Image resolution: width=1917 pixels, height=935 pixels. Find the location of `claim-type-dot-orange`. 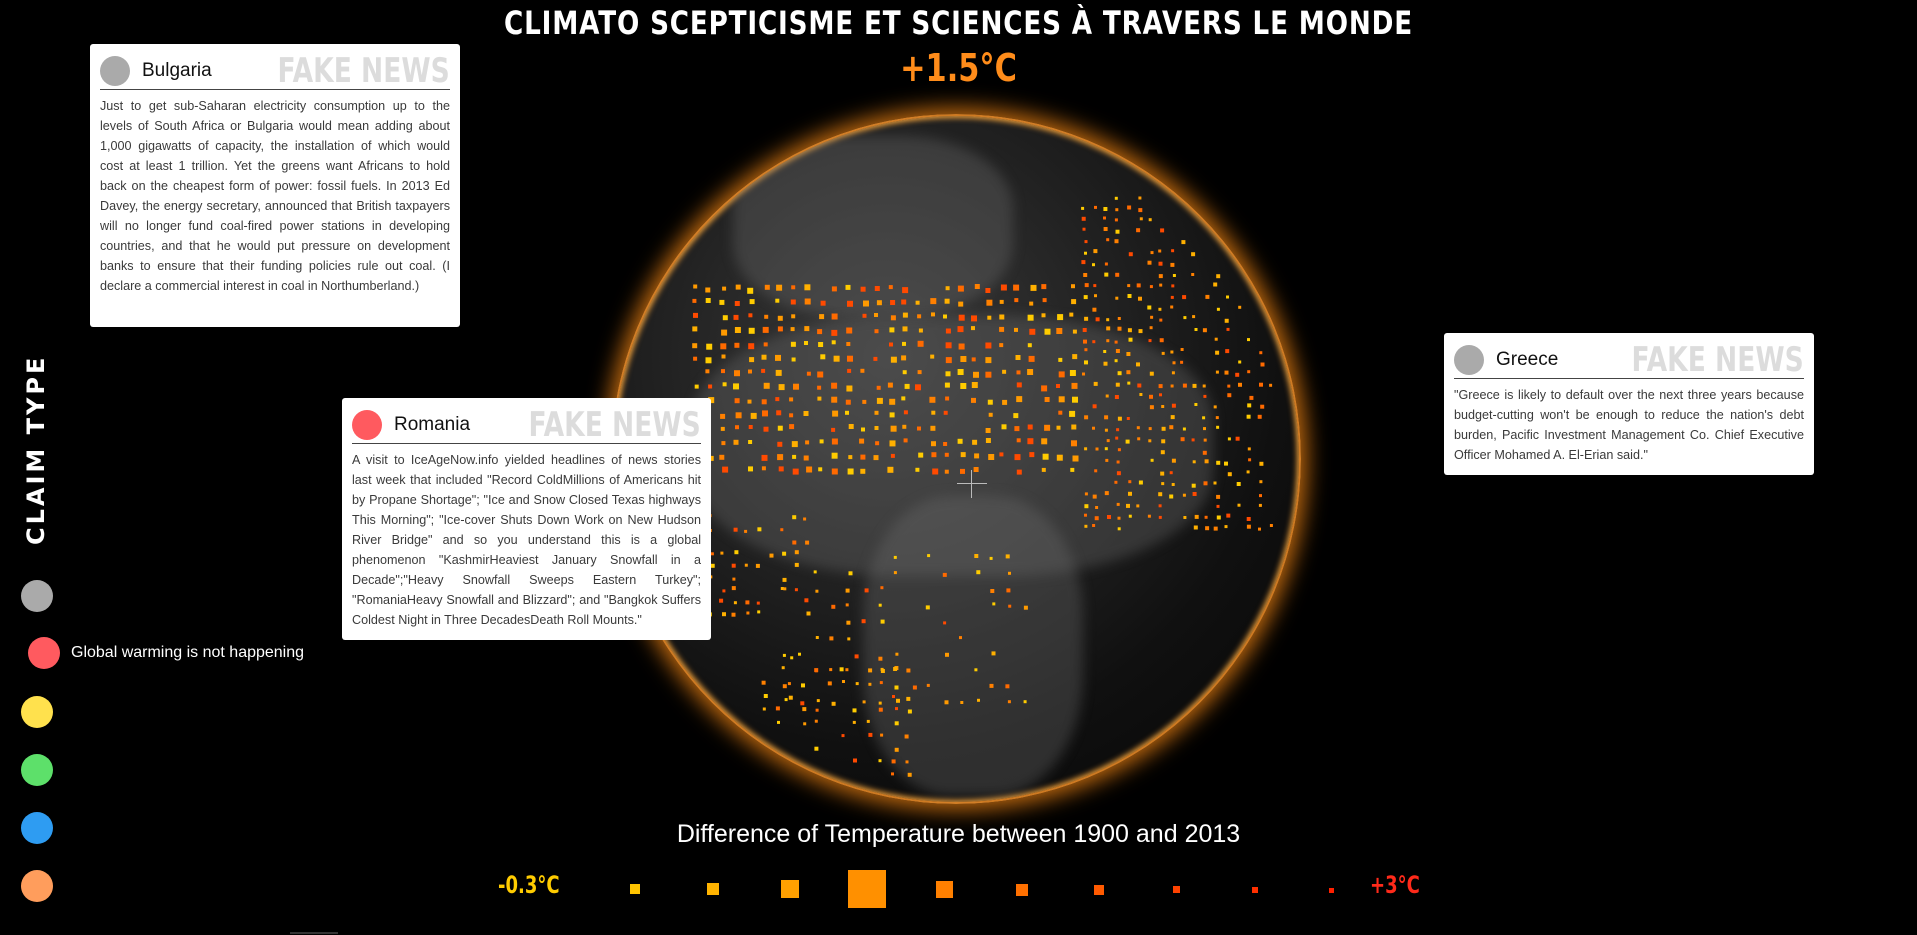

claim-type-dot-orange is located at coordinates (37, 886).